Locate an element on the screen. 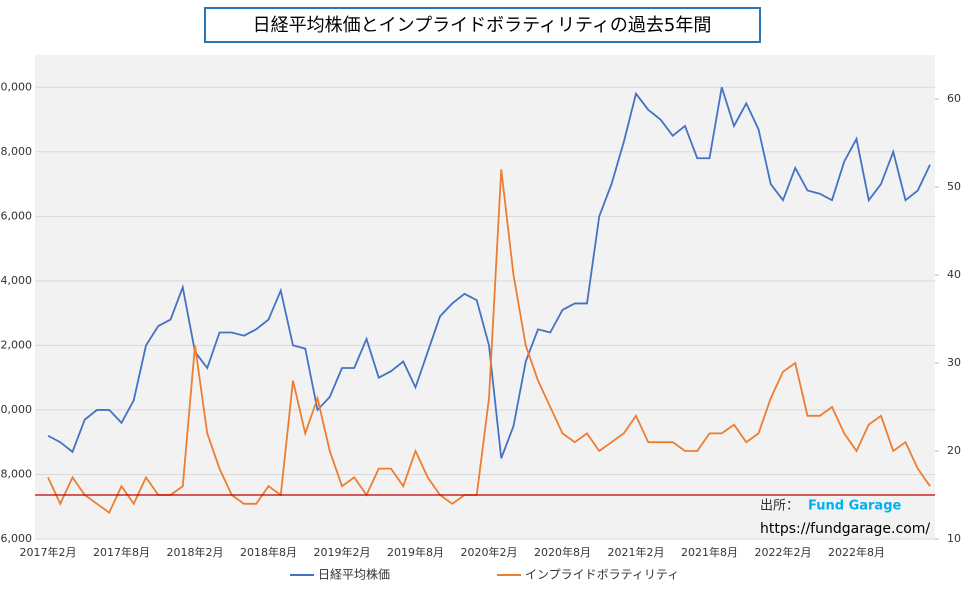 This screenshot has width=965, height=591. y-tick-label: 26,000 is located at coordinates (16, 215).